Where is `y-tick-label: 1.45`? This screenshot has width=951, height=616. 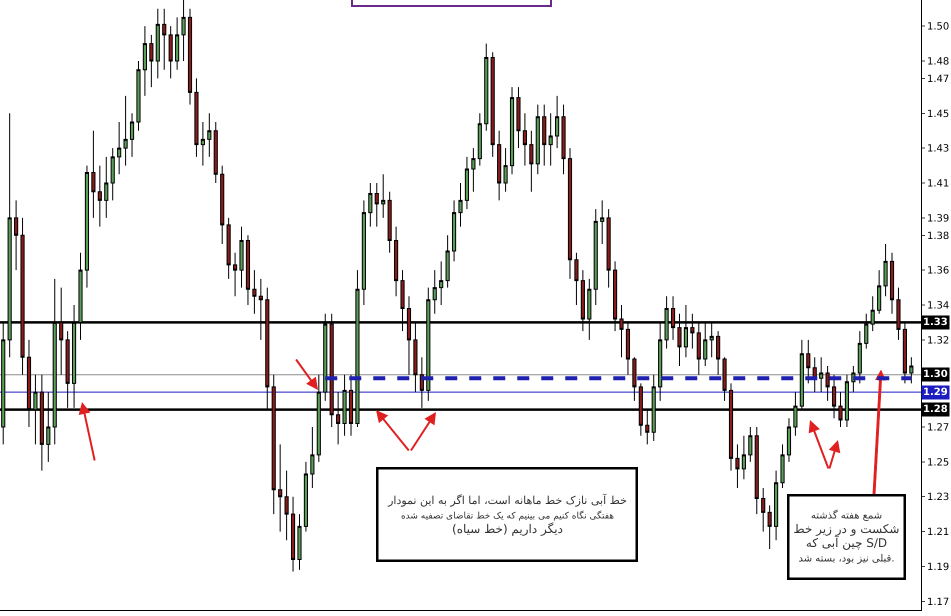
y-tick-label: 1.45 is located at coordinates (938, 114).